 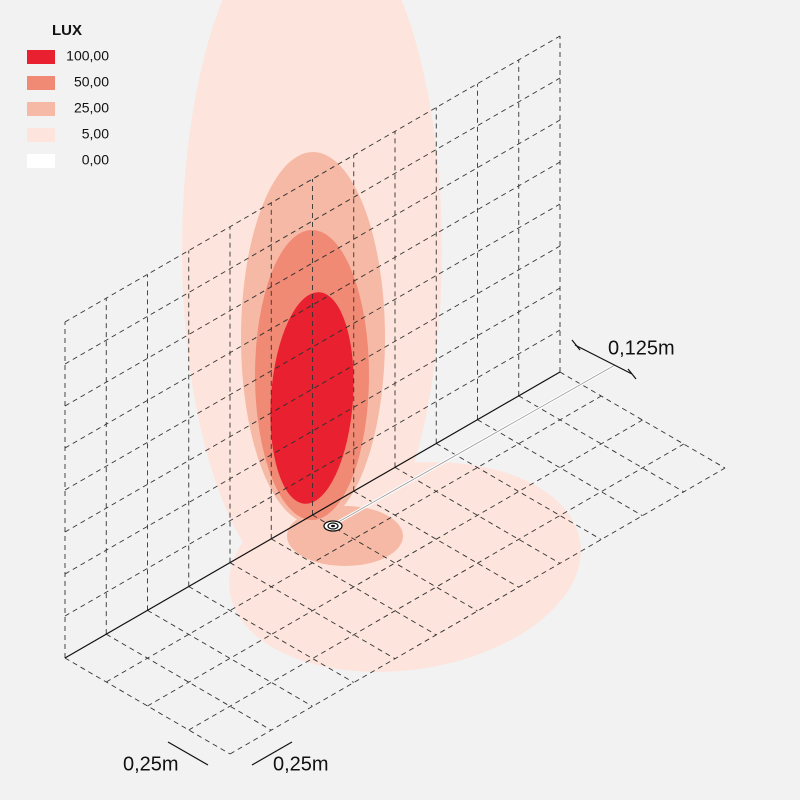 I want to click on legend-label: 50,00, so click(x=91, y=82).